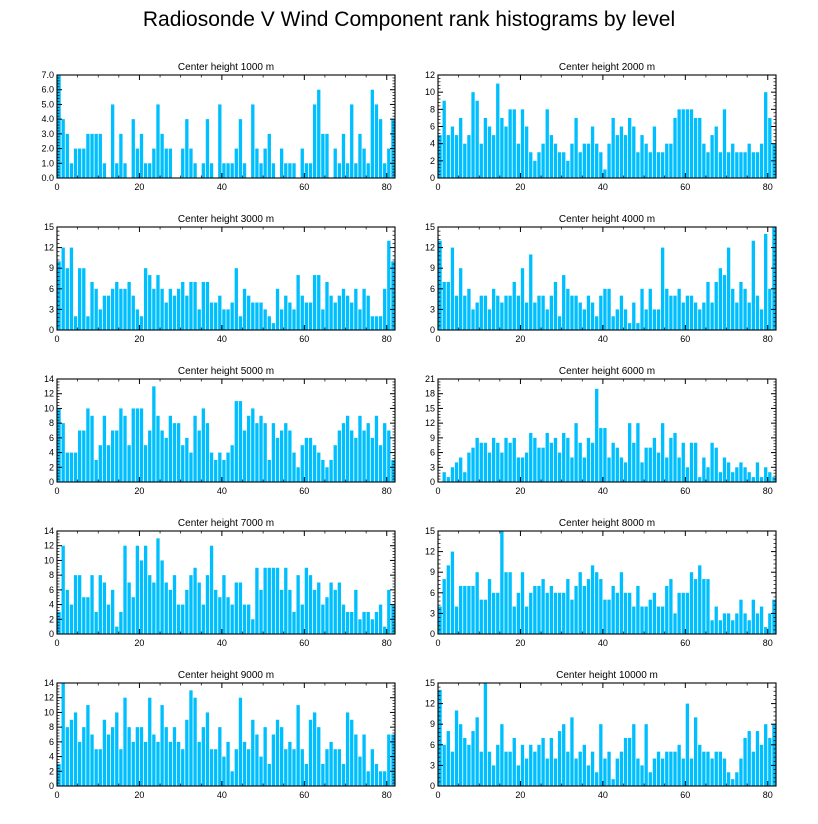 Image resolution: width=818 pixels, height=824 pixels. What do you see at coordinates (56, 339) in the screenshot?
I see `xtick-label: 0` at bounding box center [56, 339].